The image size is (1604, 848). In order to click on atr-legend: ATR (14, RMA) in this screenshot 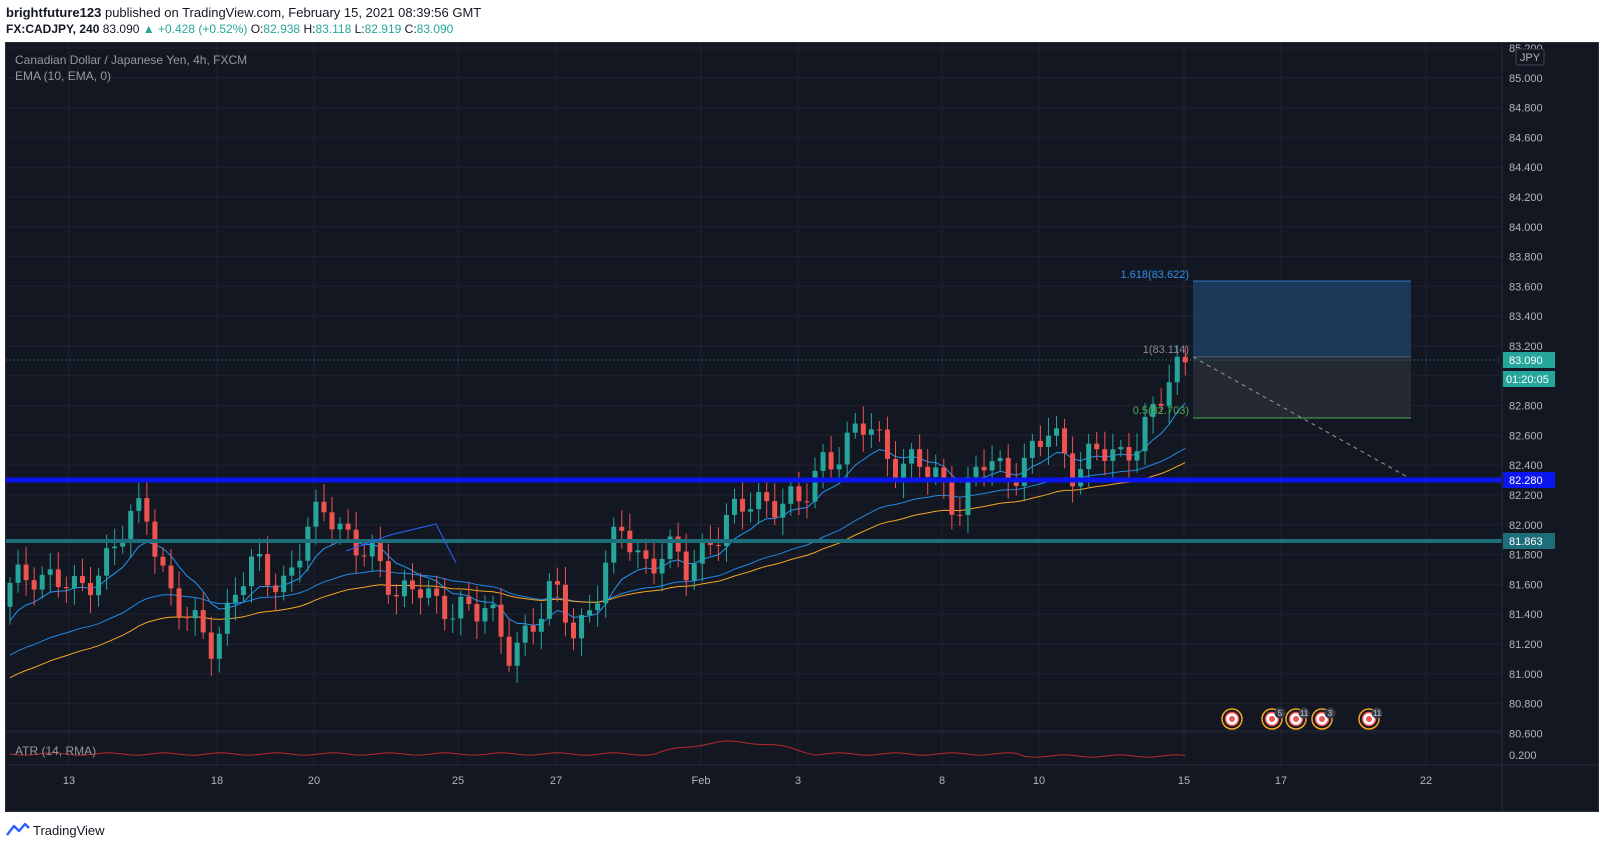, I will do `click(56, 751)`.